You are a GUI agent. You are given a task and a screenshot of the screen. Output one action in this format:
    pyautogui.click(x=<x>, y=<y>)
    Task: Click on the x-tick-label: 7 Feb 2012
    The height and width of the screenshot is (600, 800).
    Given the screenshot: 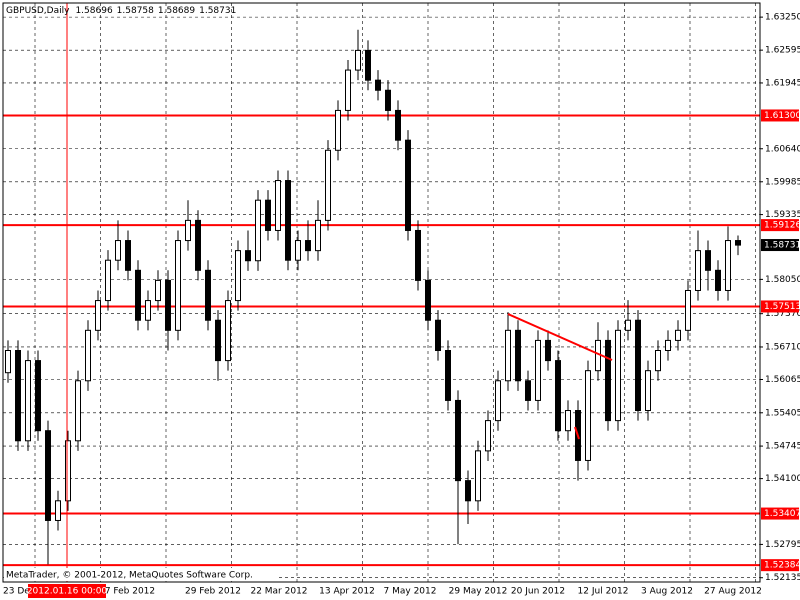 What is the action you would take?
    pyautogui.click(x=130, y=592)
    